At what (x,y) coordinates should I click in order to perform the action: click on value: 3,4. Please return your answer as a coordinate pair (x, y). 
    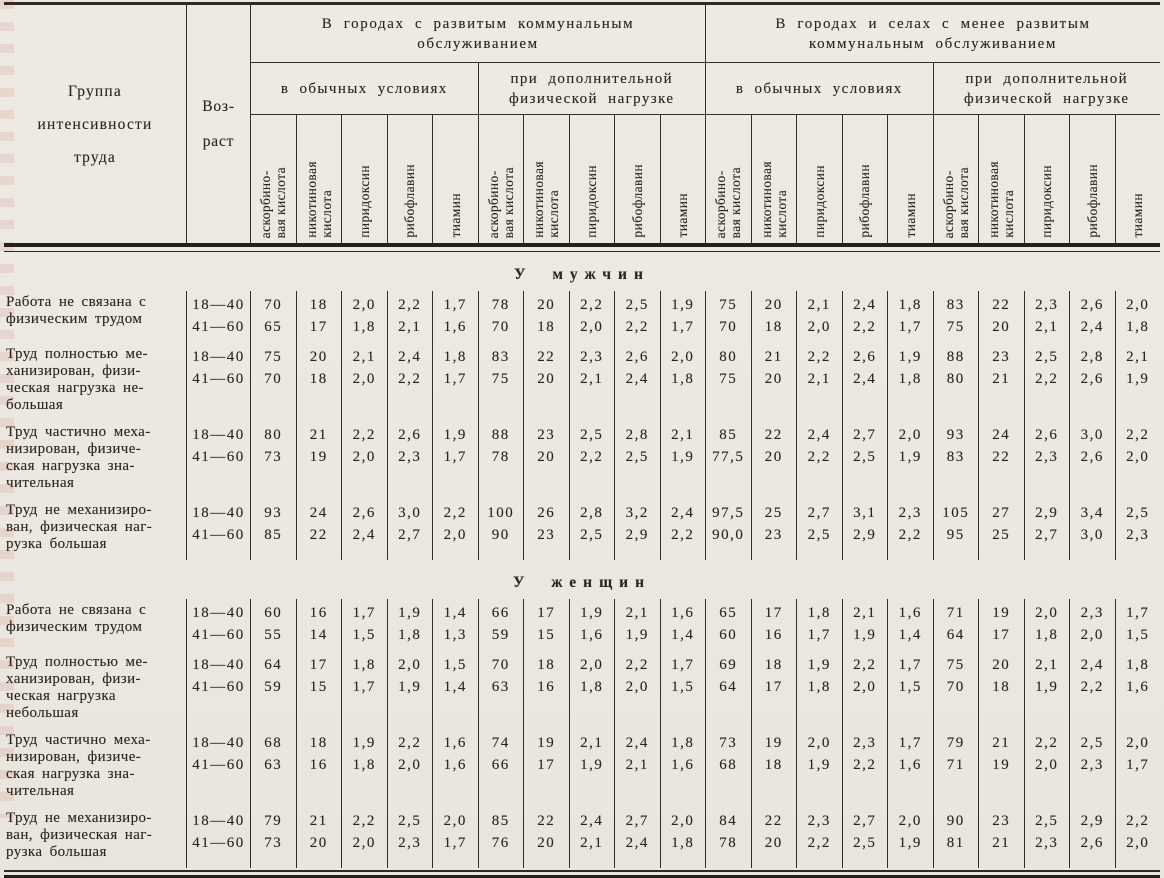
    Looking at the image, I should click on (1092, 513).